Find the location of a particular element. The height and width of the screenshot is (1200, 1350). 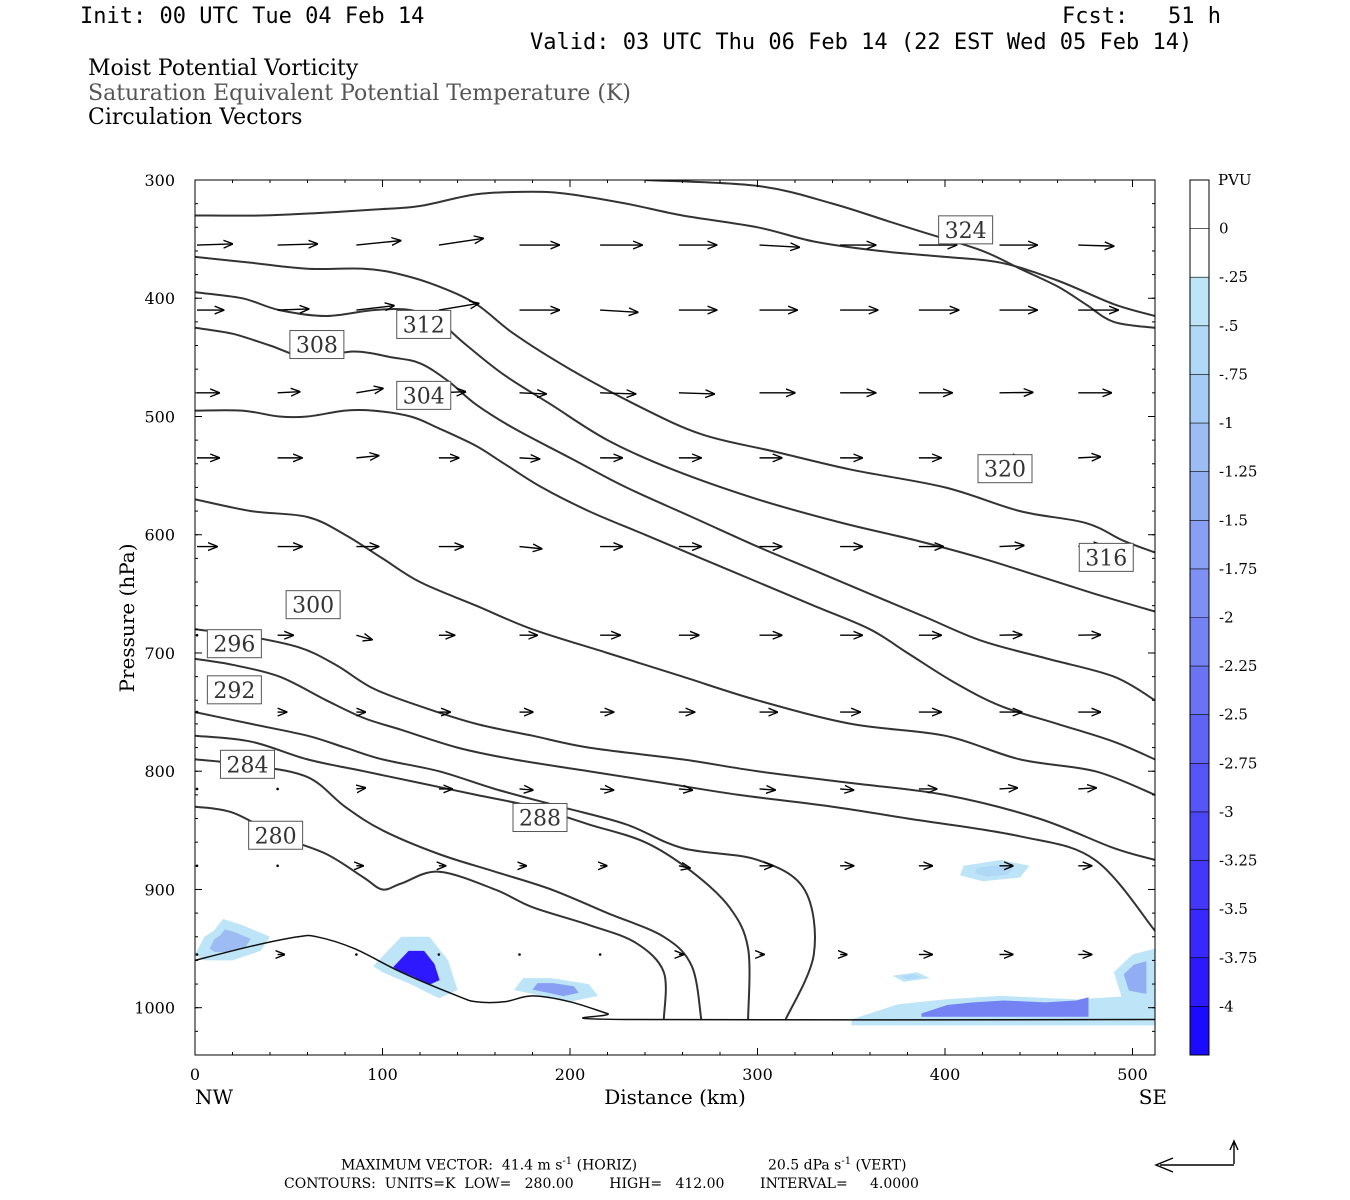

vert-vector-text: 20.5 dPa s is located at coordinates (805, 1165).